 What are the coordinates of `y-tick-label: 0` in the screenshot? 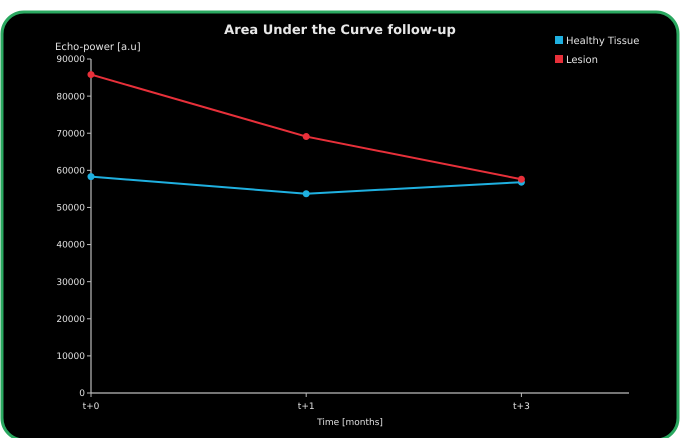 It's located at (82, 394).